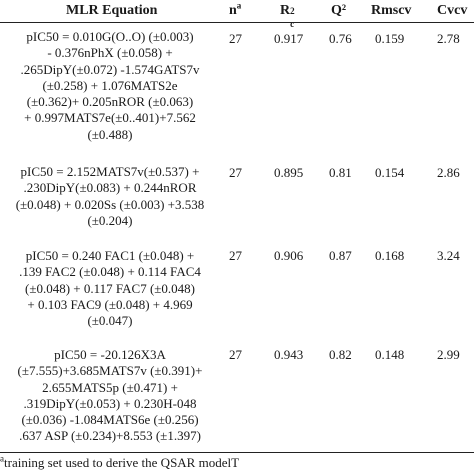  I want to click on table-bottom-rule, so click(237, 452).